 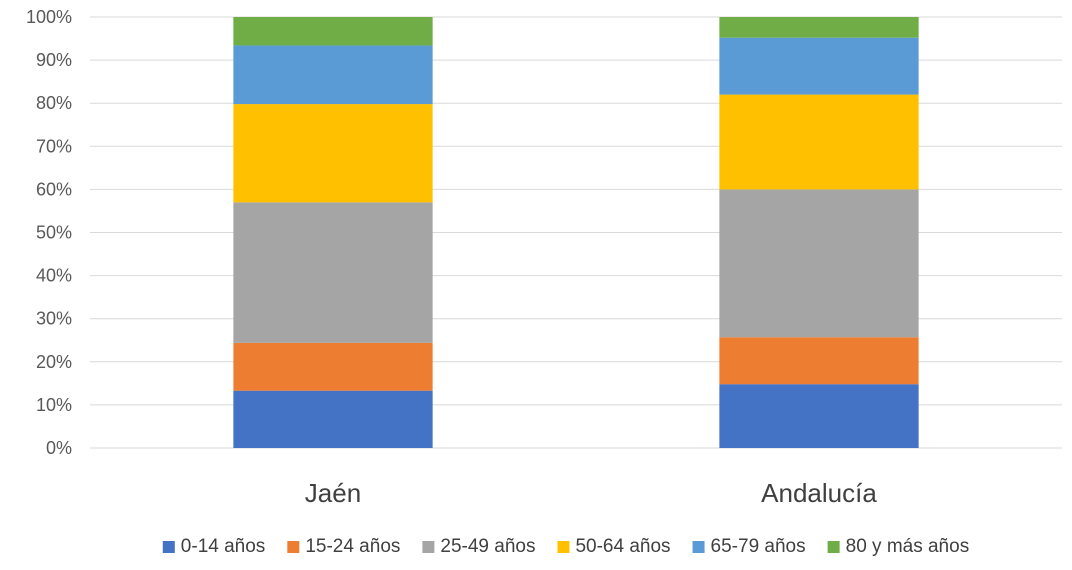 I want to click on x-axis-category-labels: Jaén Andalucía, so click(x=591, y=493).